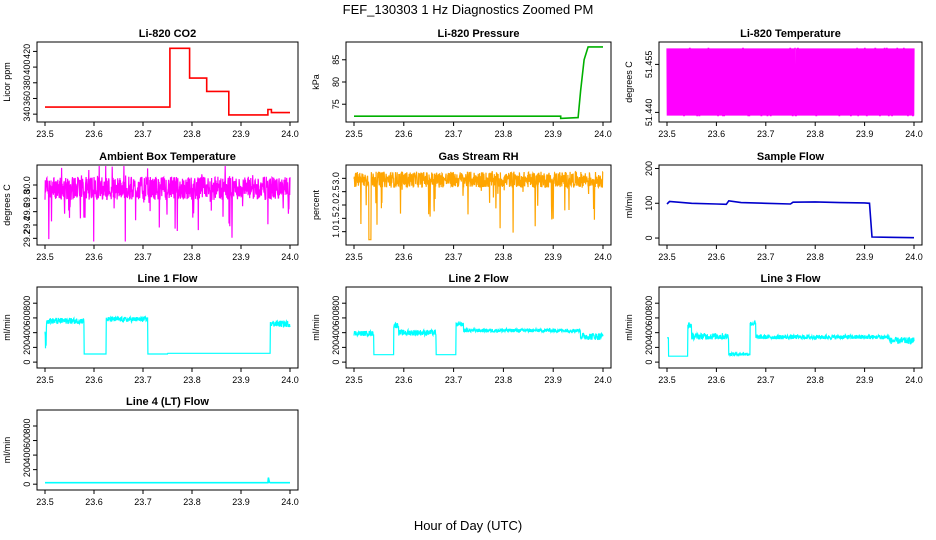 The height and width of the screenshot is (540, 936). Describe the element at coordinates (336, 218) in the screenshot. I see `y-tick-label: 1.5` at that location.